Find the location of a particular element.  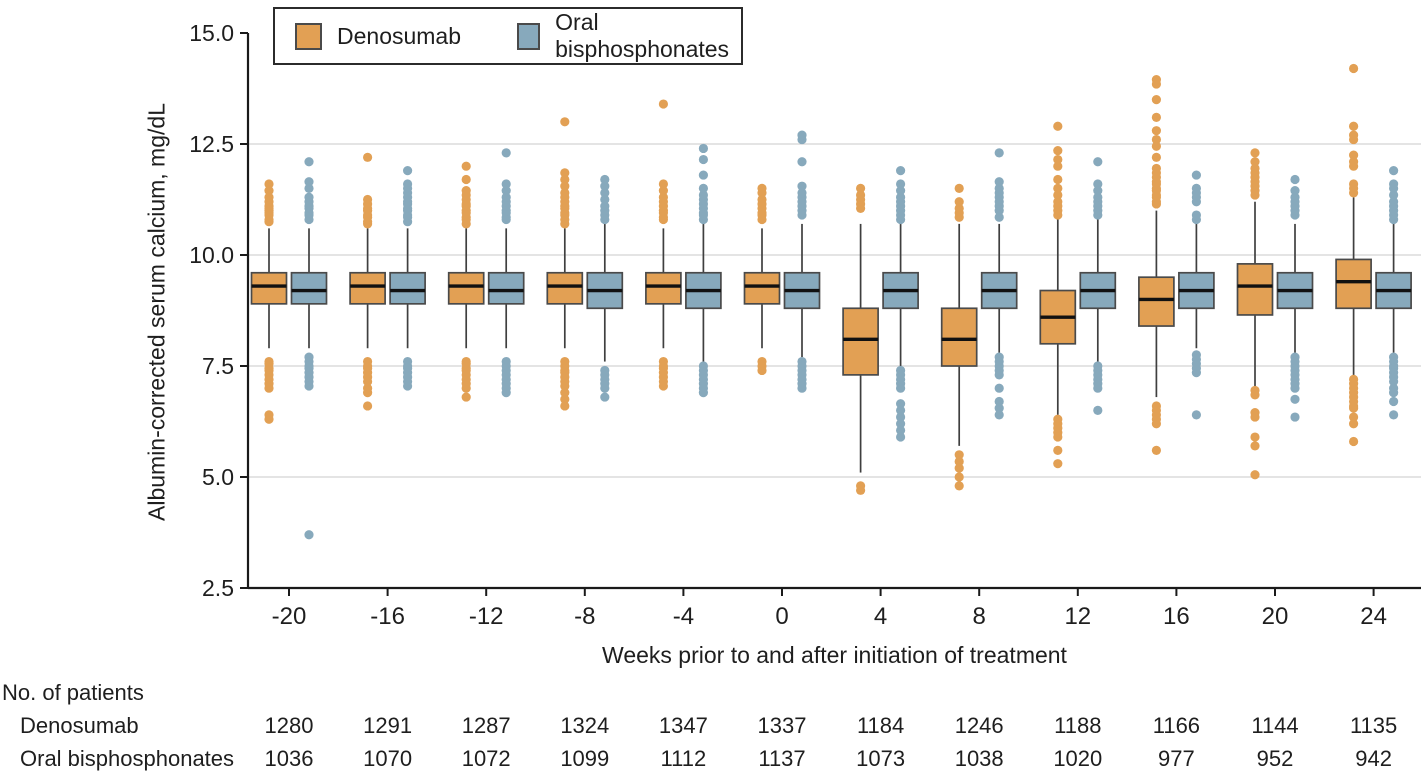

patient-count-denosumab-week--16: 1291 is located at coordinates (388, 725).